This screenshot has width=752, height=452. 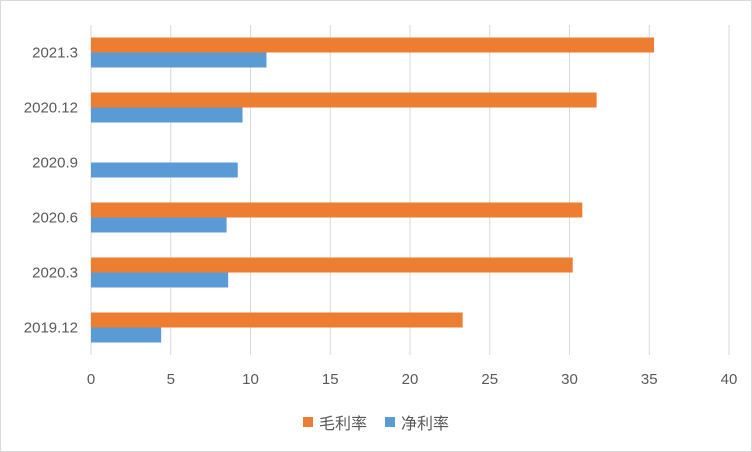 What do you see at coordinates (55, 163) in the screenshot?
I see `y-tick-label: 2020.9` at bounding box center [55, 163].